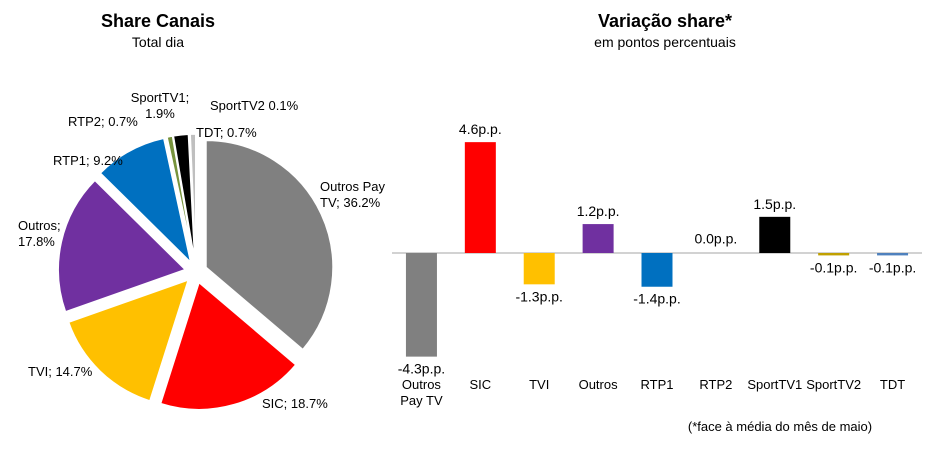 This screenshot has height=451, width=944. I want to click on bar-category-label-rtp1-line: RTP1, so click(657, 384).